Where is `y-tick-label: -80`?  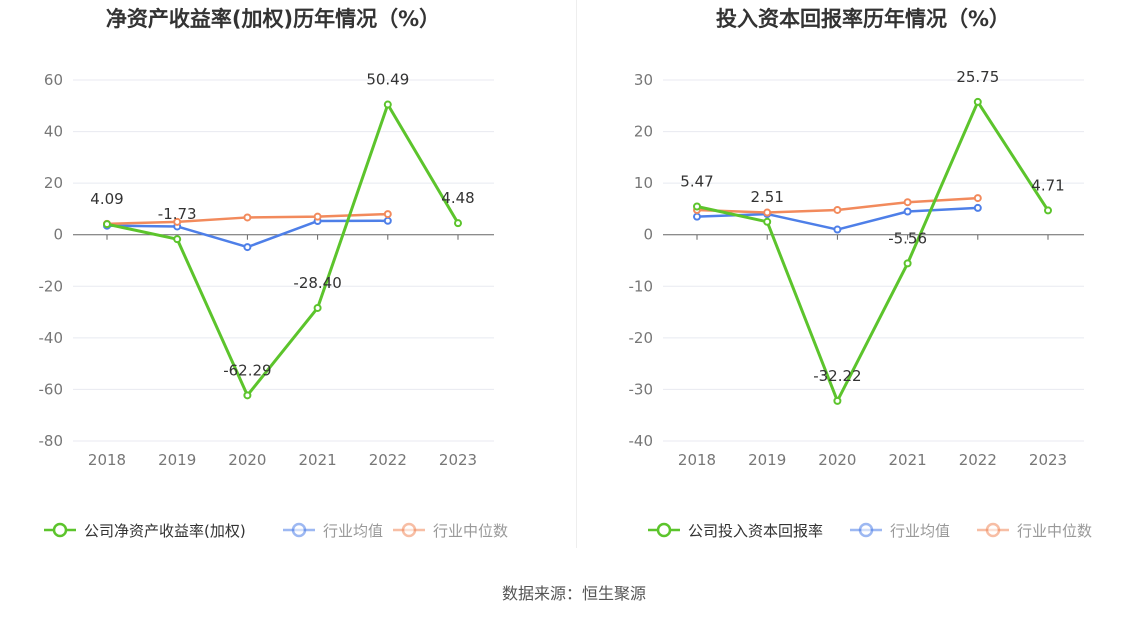 y-tick-label: -80 is located at coordinates (51, 441).